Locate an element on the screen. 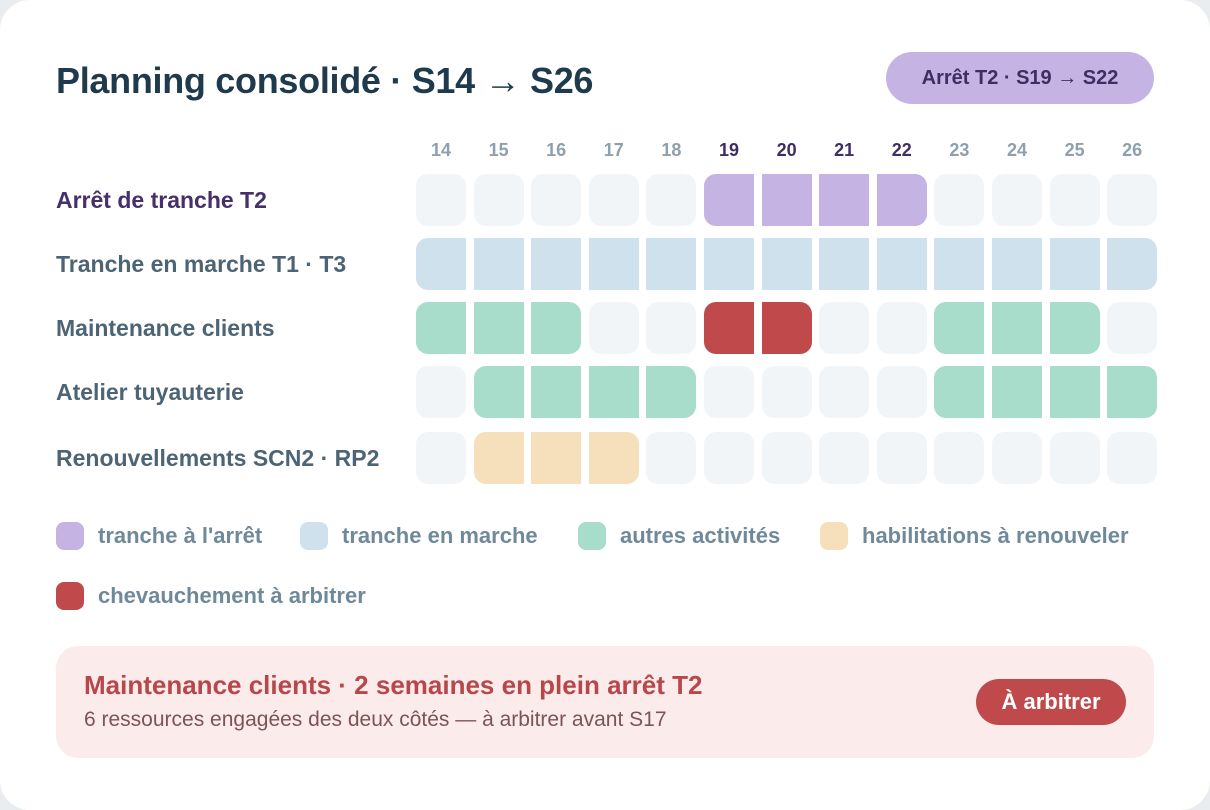  legend-label: autres activités is located at coordinates (700, 535).